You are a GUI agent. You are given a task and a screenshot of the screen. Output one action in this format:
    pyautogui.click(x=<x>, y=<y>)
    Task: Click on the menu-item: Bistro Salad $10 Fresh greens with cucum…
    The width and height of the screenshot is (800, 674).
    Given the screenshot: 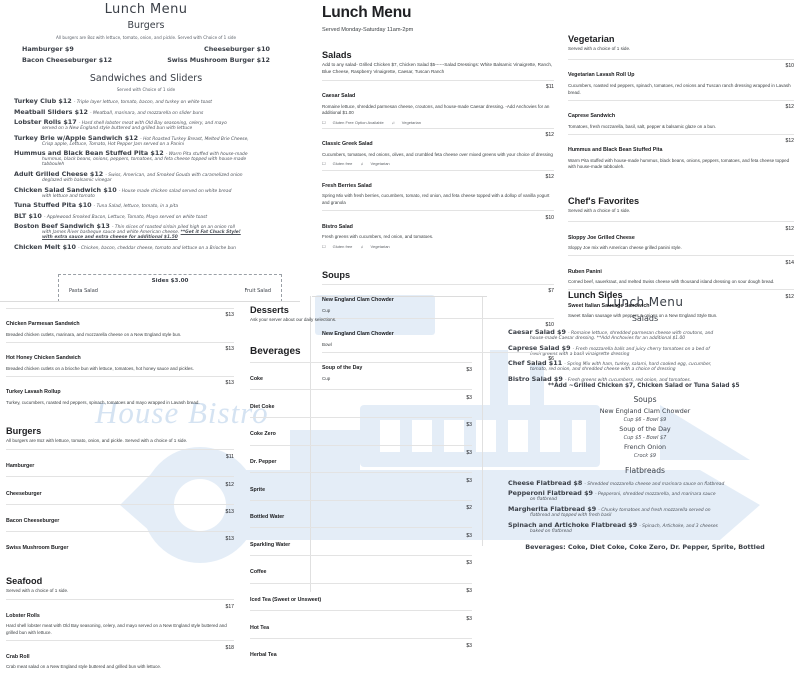 What is the action you would take?
    pyautogui.click(x=438, y=231)
    